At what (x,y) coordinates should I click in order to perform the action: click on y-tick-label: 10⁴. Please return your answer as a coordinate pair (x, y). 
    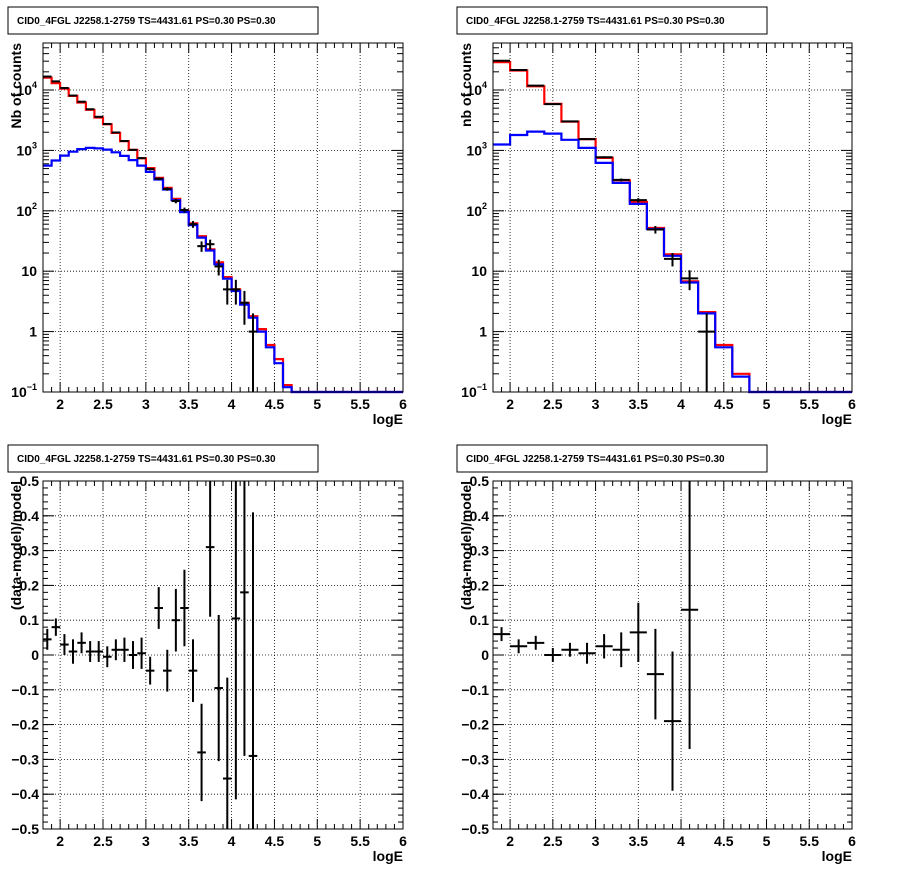
    Looking at the image, I should click on (26, 89).